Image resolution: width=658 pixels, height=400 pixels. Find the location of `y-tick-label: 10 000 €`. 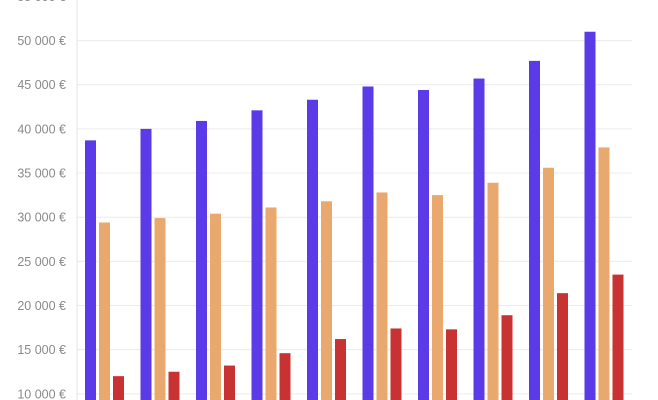

y-tick-label: 10 000 € is located at coordinates (41, 393).